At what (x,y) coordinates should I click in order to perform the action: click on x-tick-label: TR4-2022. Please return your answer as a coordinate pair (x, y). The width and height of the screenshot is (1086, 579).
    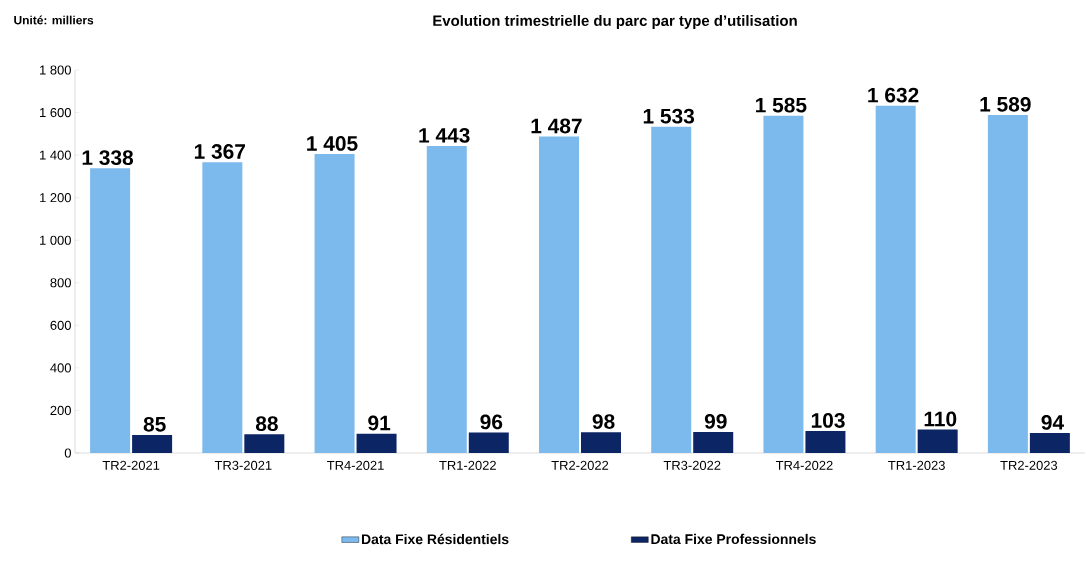
    Looking at the image, I should click on (804, 465).